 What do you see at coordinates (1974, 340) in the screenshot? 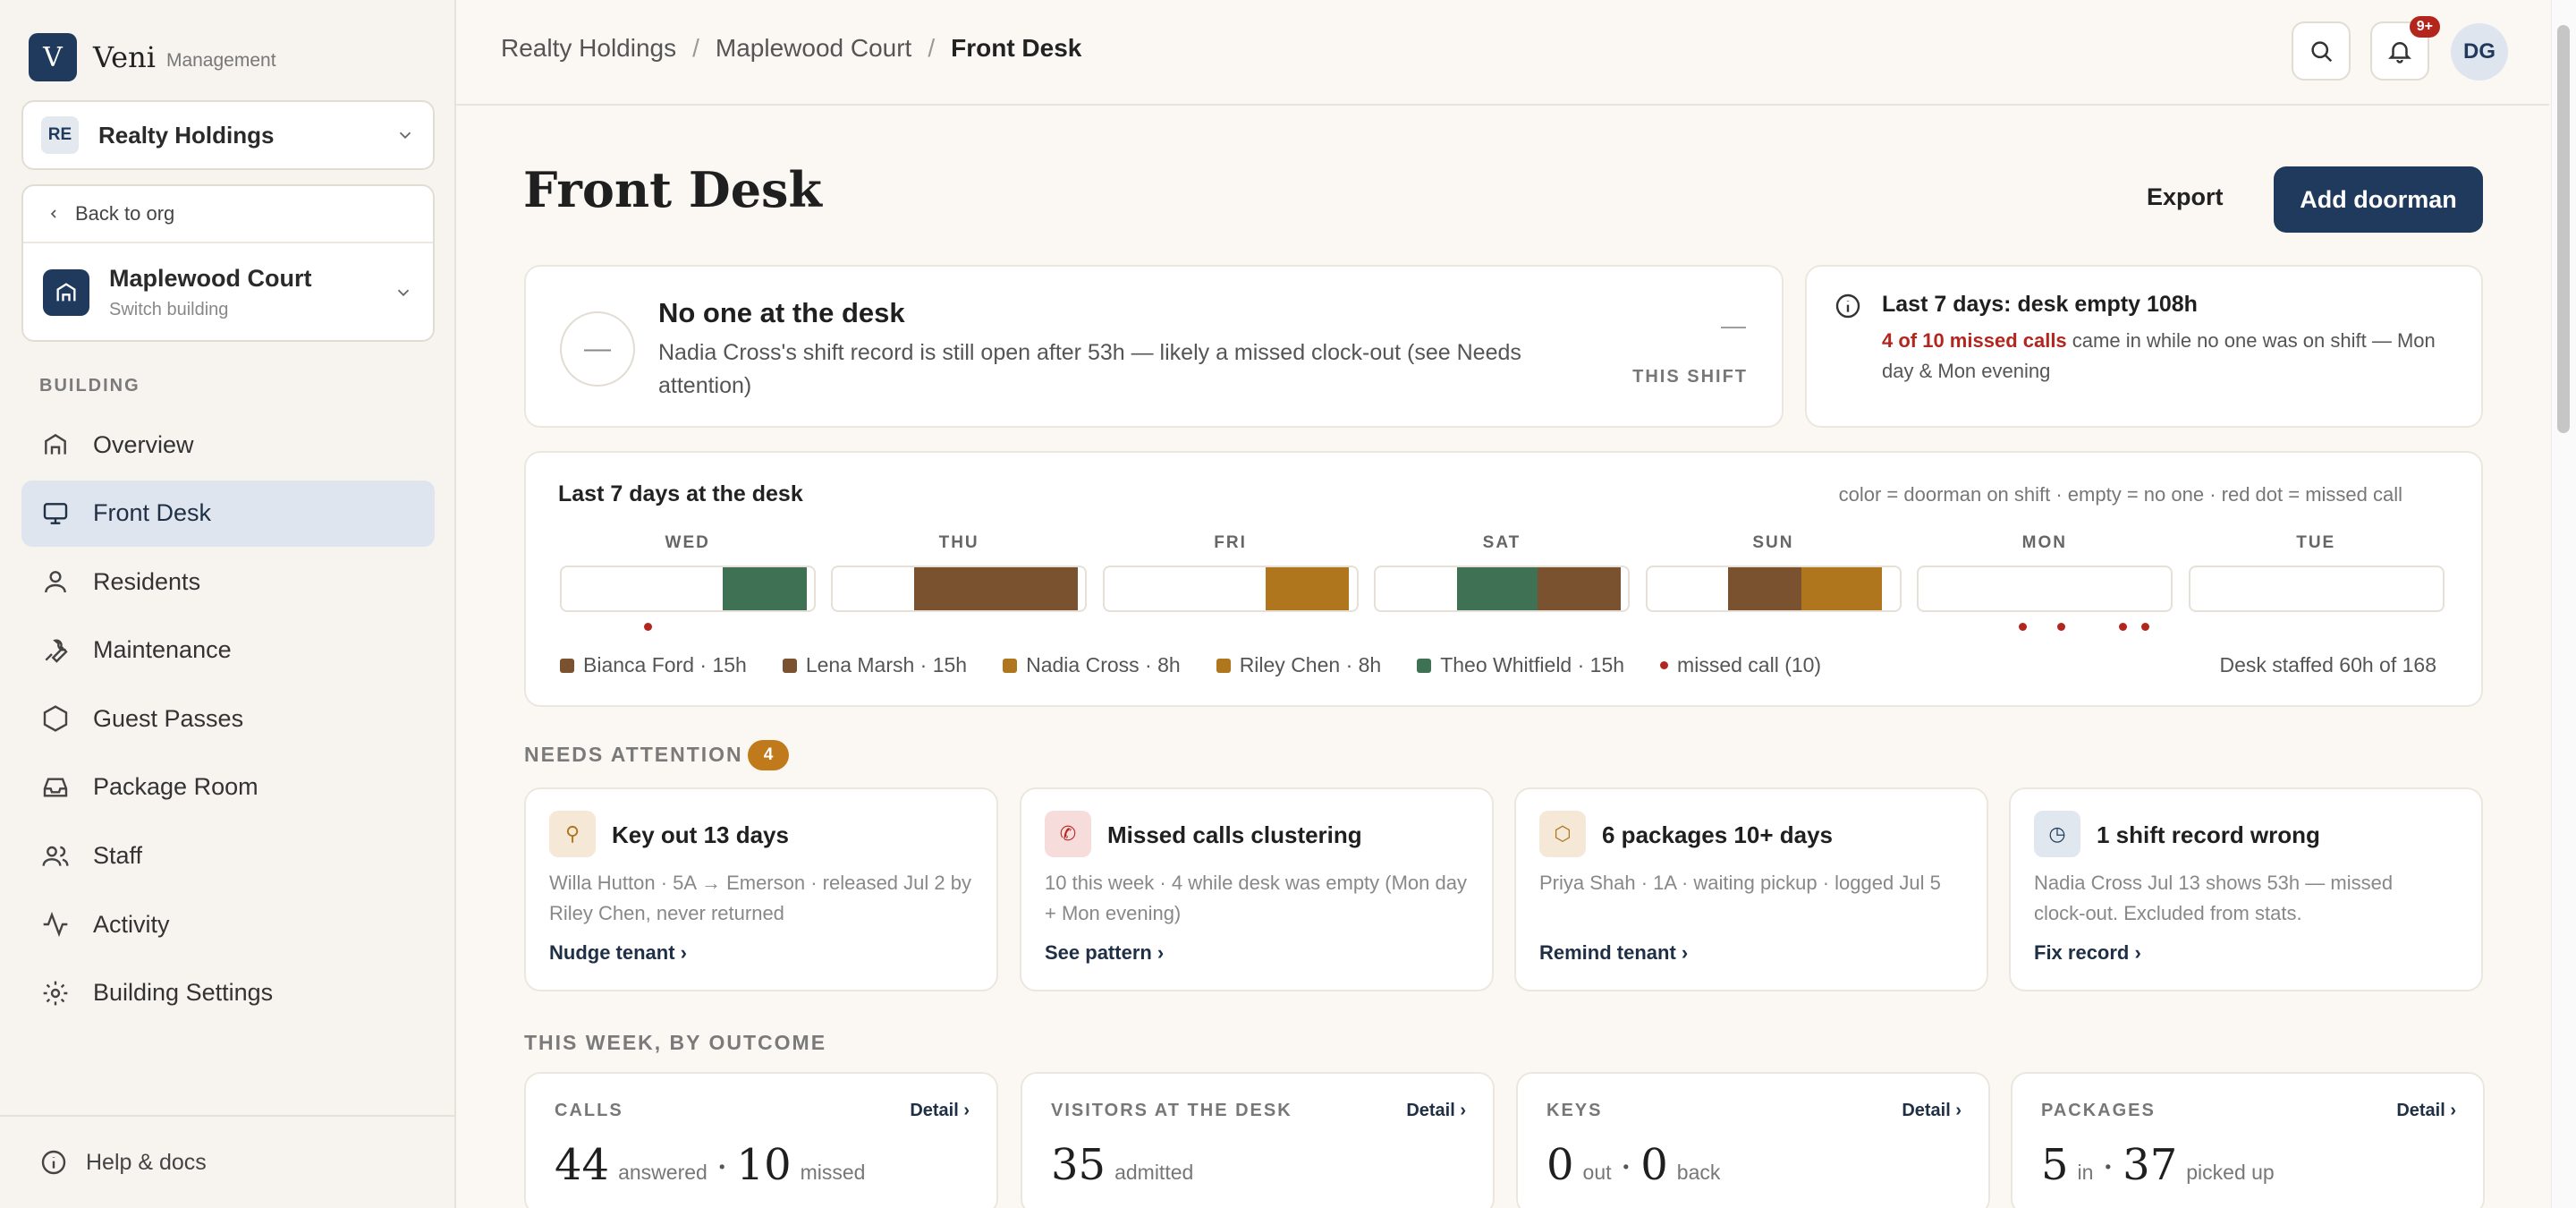
I see `missed-calls-highlight: 4 of 10 missed calls` at bounding box center [1974, 340].